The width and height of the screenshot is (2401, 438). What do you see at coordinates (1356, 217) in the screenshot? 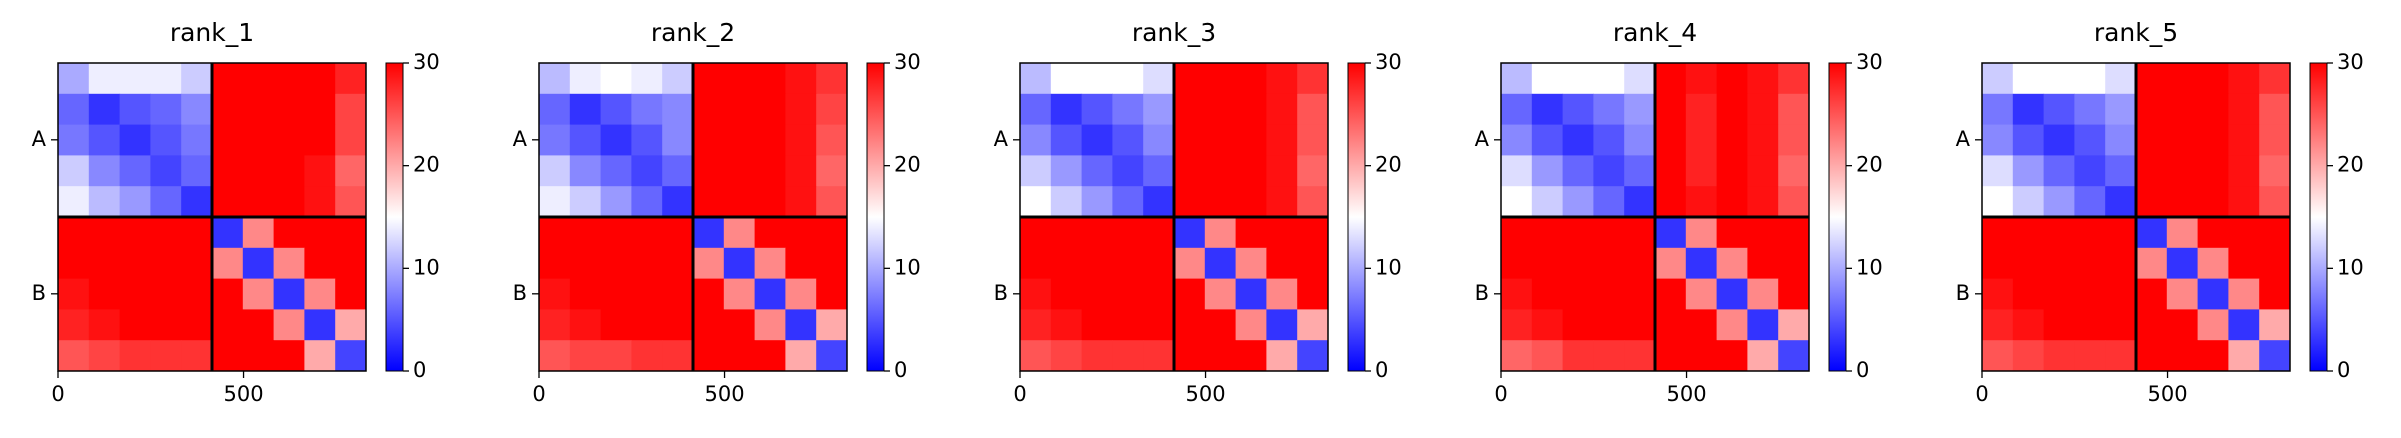
I see `colorbar` at bounding box center [1356, 217].